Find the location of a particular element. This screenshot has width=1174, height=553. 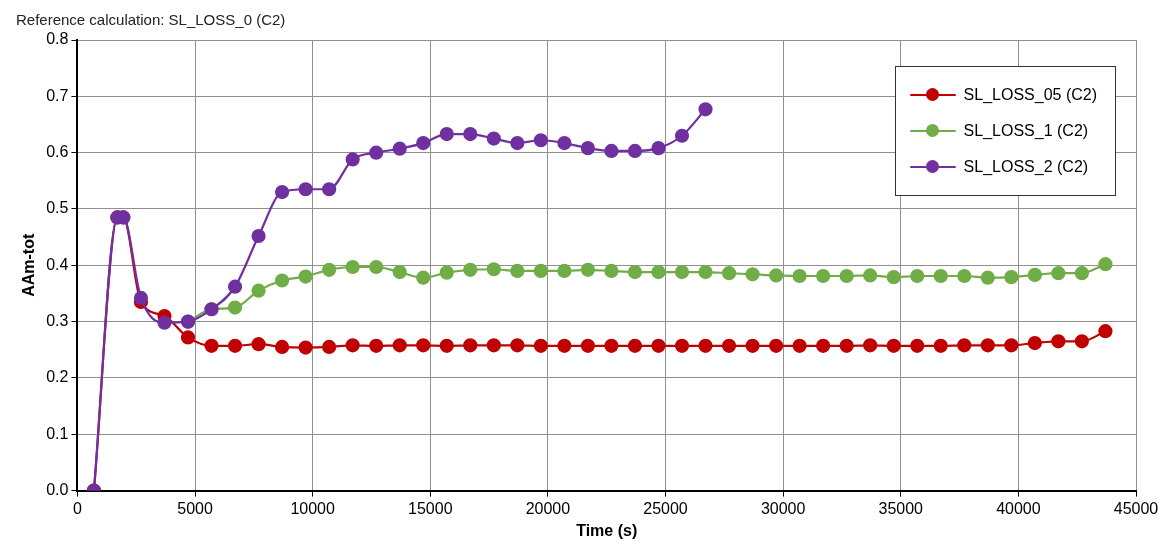

legend-label: SL_LOSS_05 (C2) is located at coordinates (1030, 95).